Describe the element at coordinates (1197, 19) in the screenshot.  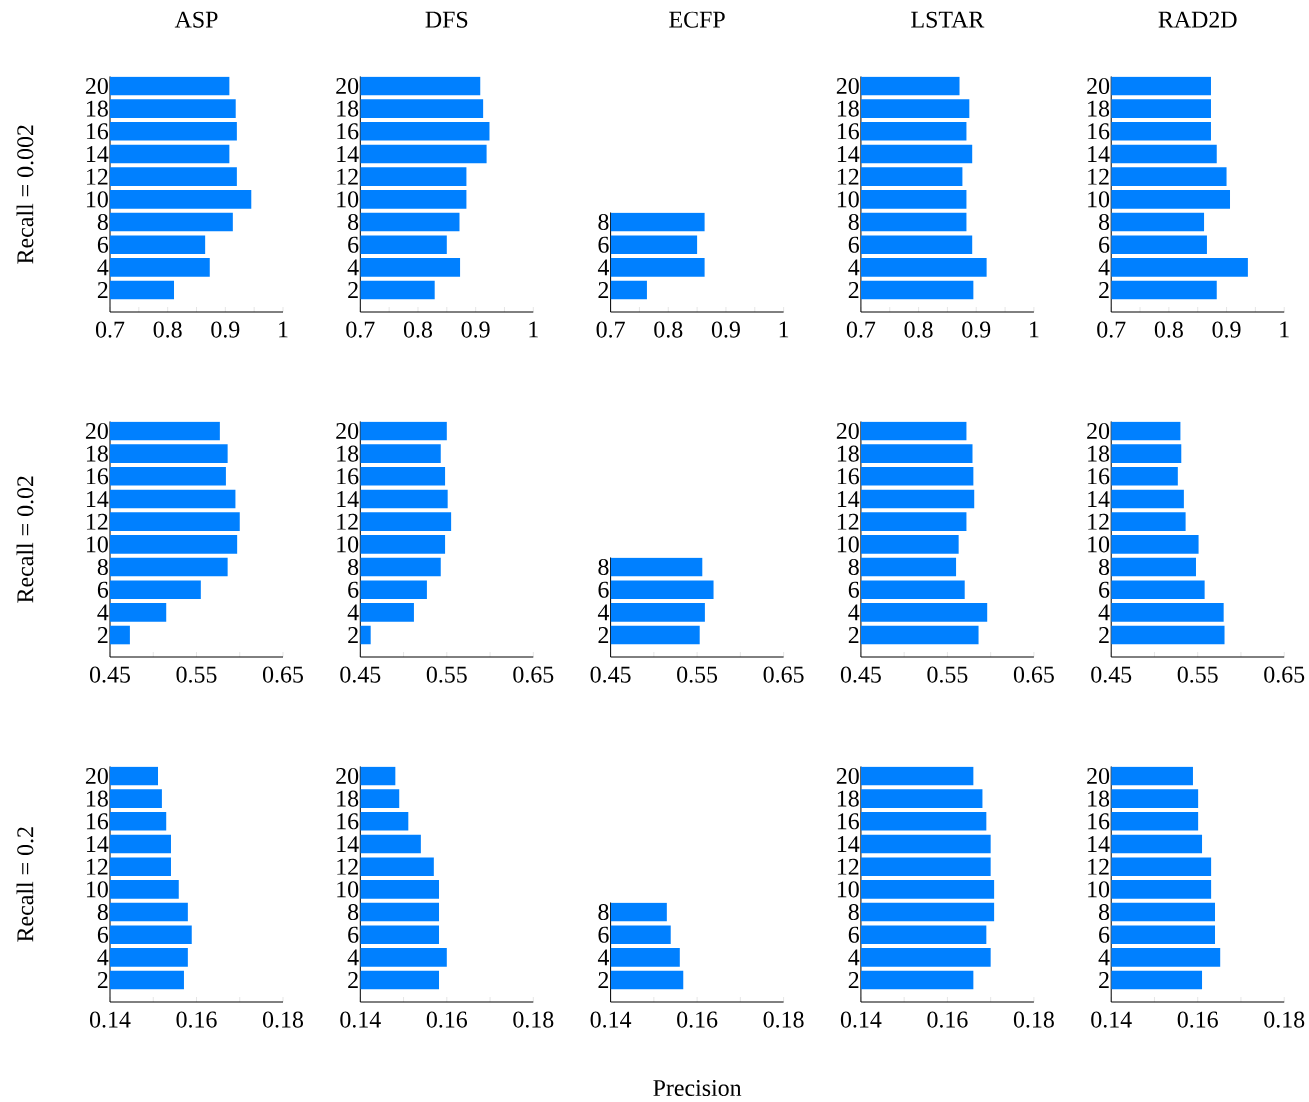
I see `chart-title: RAD2D` at that location.